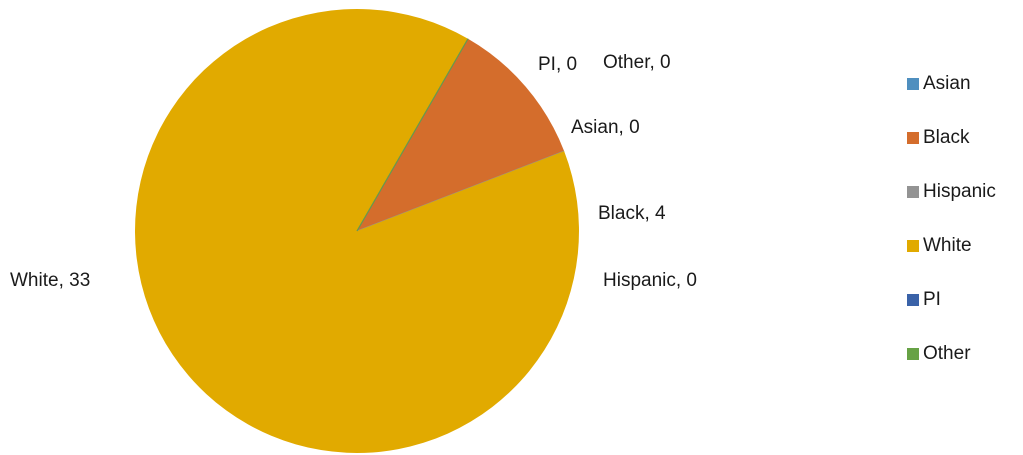 This screenshot has width=1023, height=455. Describe the element at coordinates (946, 137) in the screenshot. I see `legend-label-black: Black` at that location.